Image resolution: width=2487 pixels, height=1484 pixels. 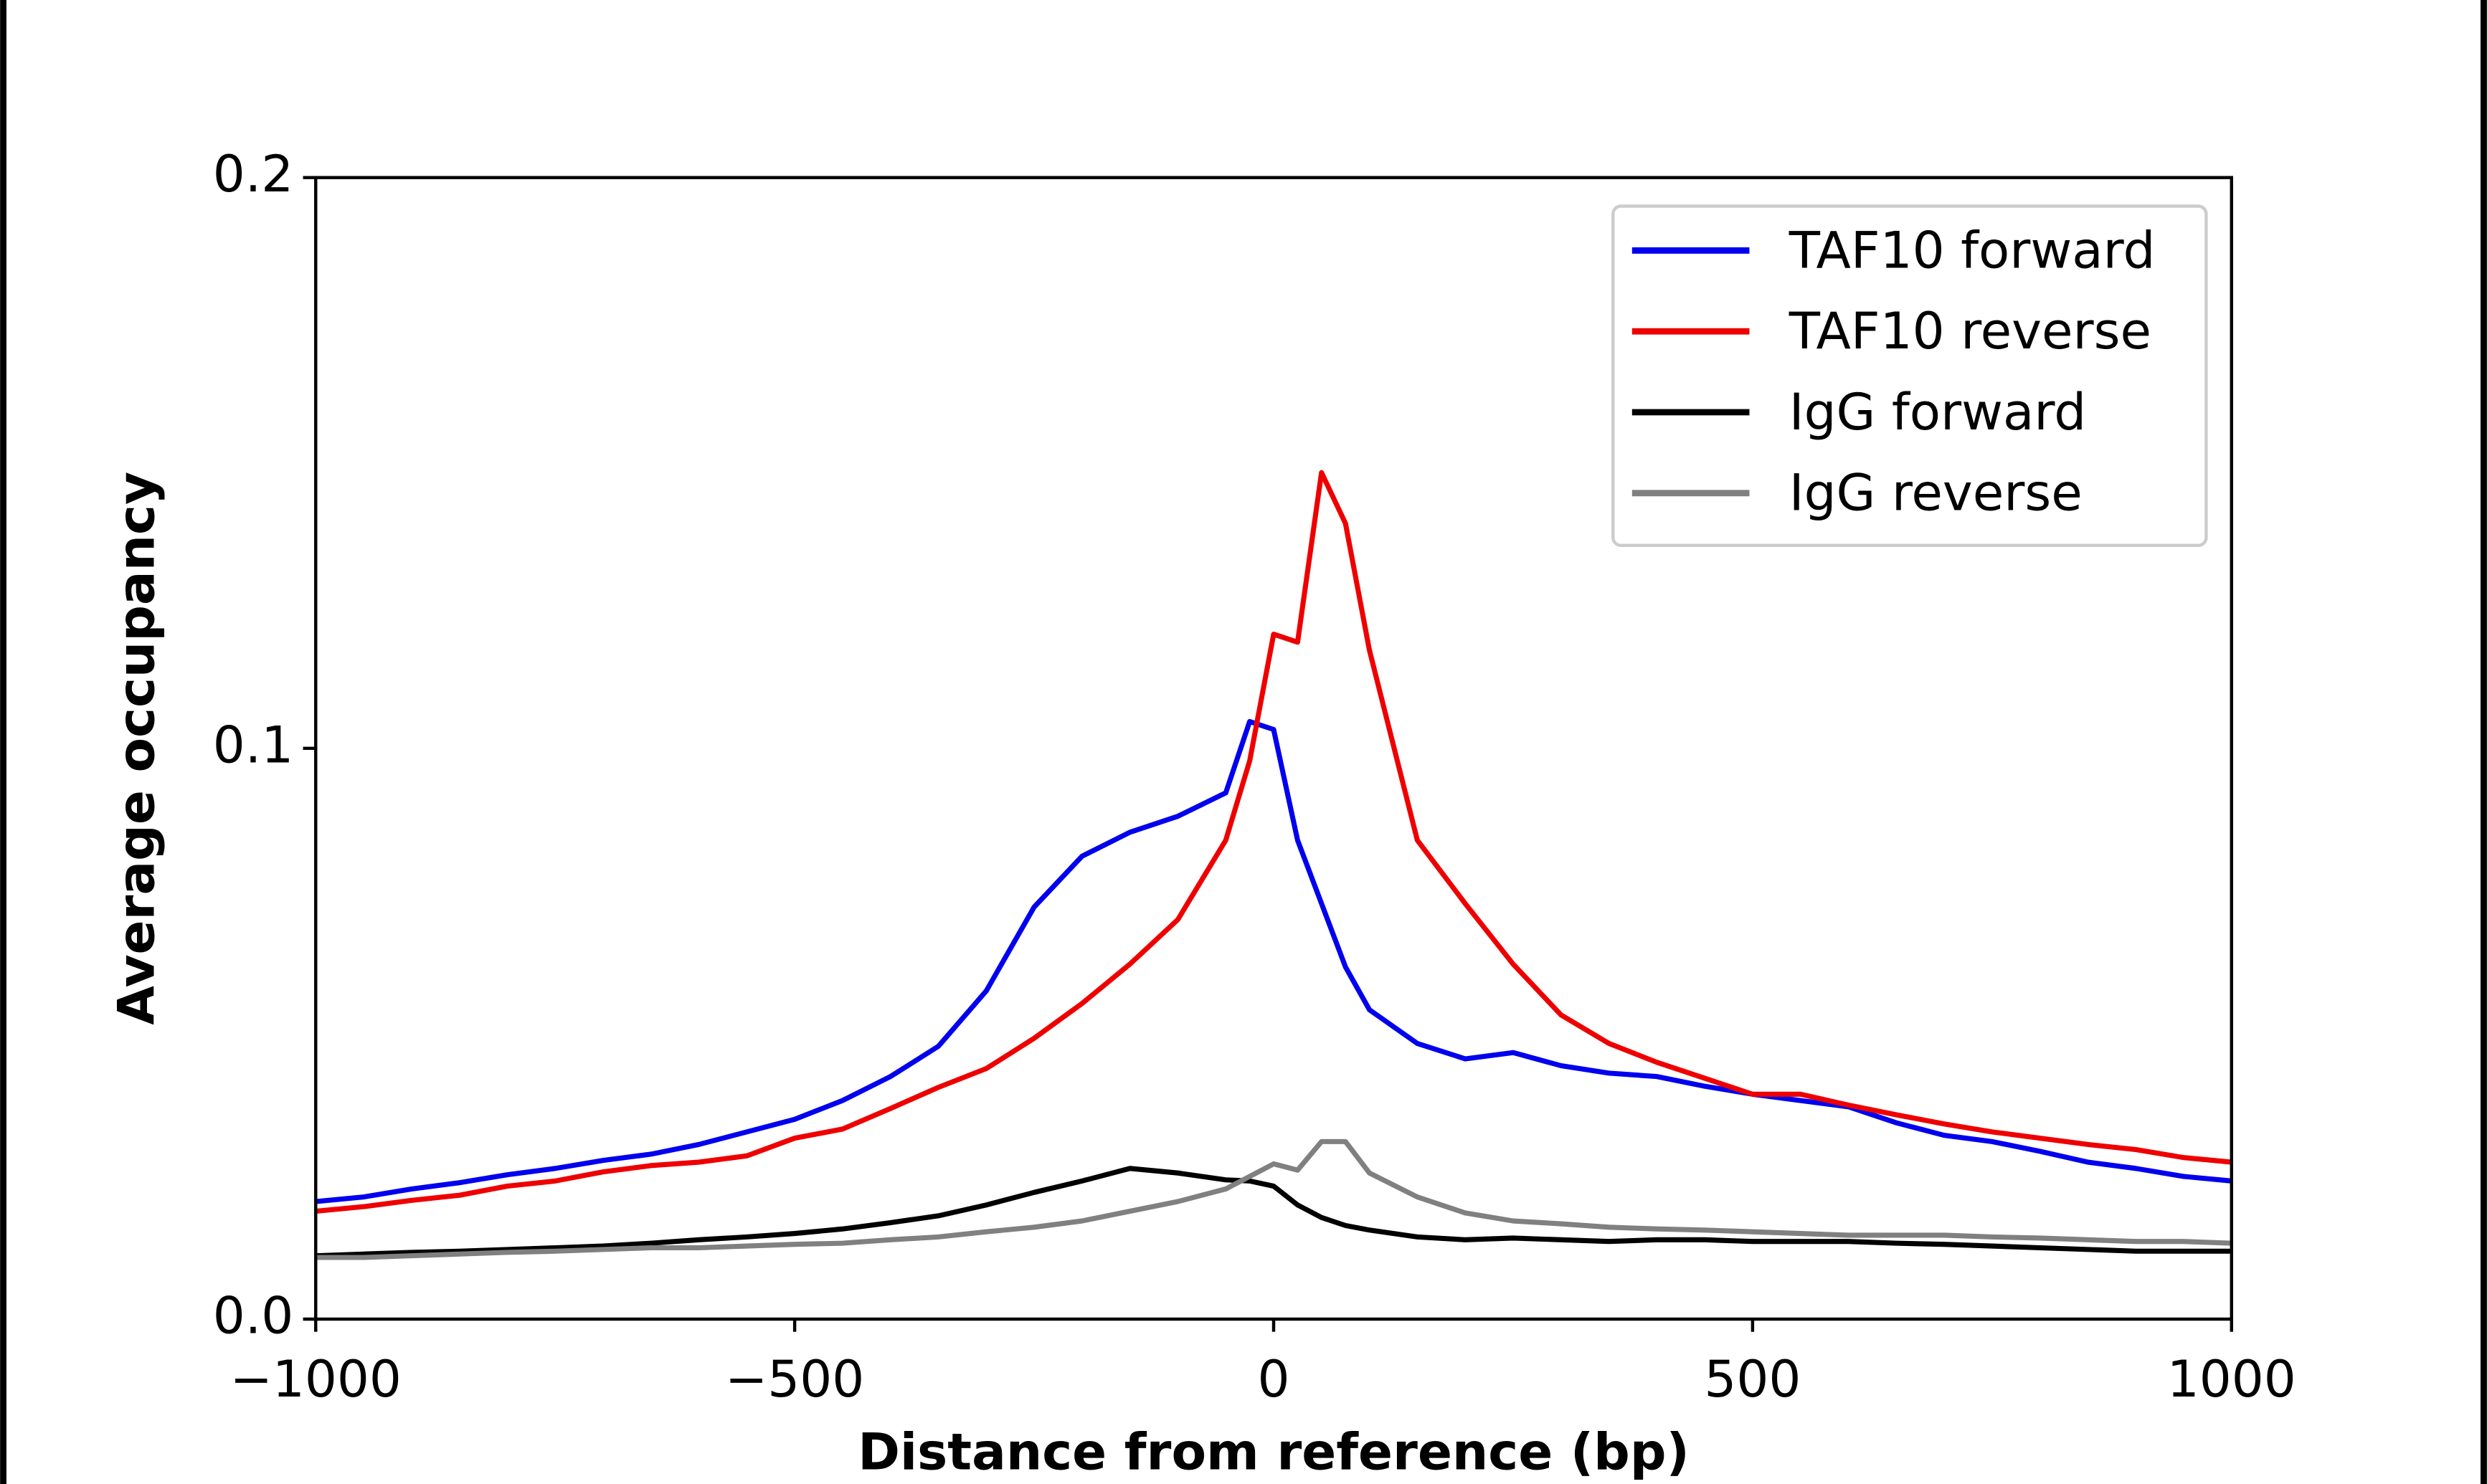 What do you see at coordinates (2484, 742) in the screenshot?
I see `right-border` at bounding box center [2484, 742].